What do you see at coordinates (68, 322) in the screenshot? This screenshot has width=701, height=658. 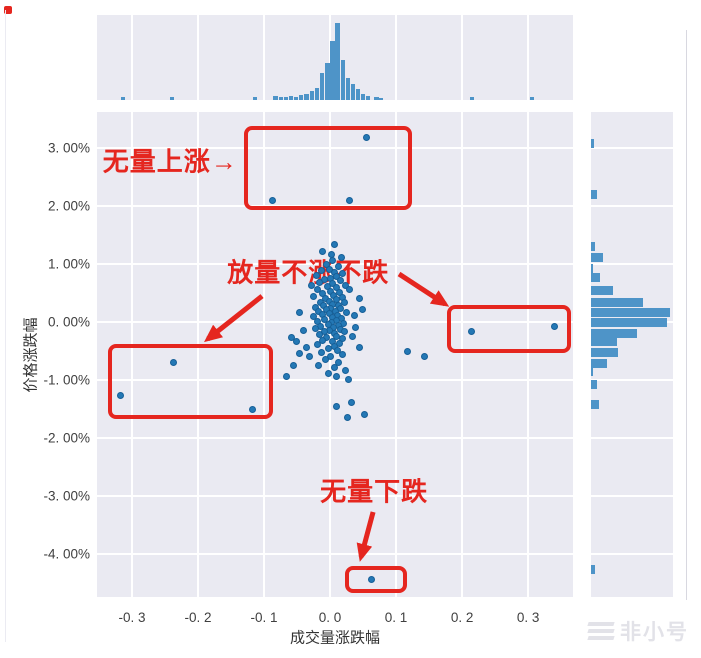 I see `y-tick-label: 0. 00%` at bounding box center [68, 322].